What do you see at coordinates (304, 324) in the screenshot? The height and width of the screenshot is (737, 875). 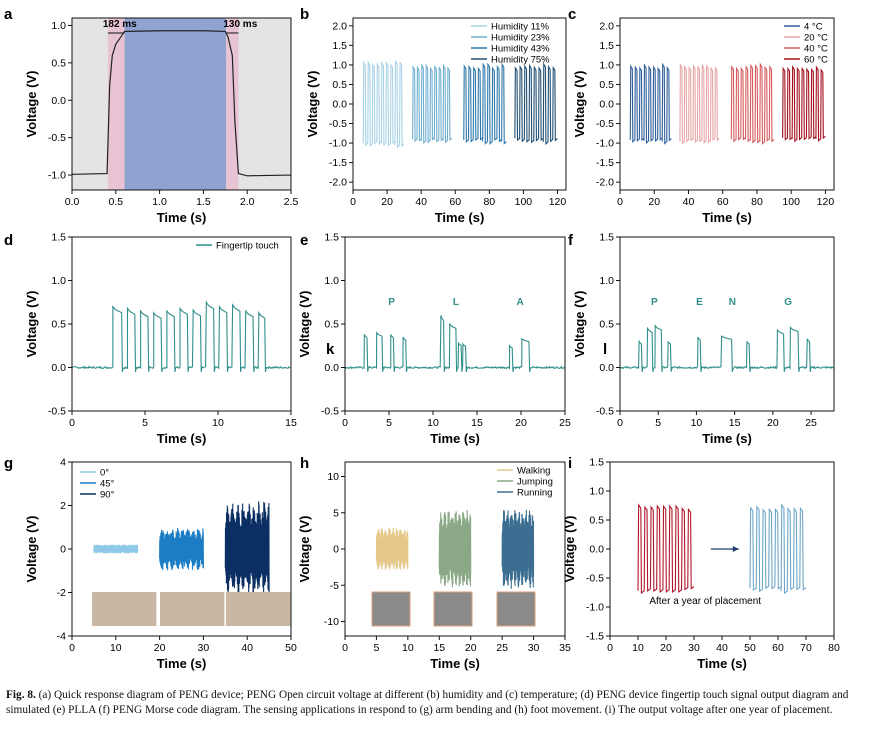 I see `y-axis-label-e: Voltage (V)` at bounding box center [304, 324].